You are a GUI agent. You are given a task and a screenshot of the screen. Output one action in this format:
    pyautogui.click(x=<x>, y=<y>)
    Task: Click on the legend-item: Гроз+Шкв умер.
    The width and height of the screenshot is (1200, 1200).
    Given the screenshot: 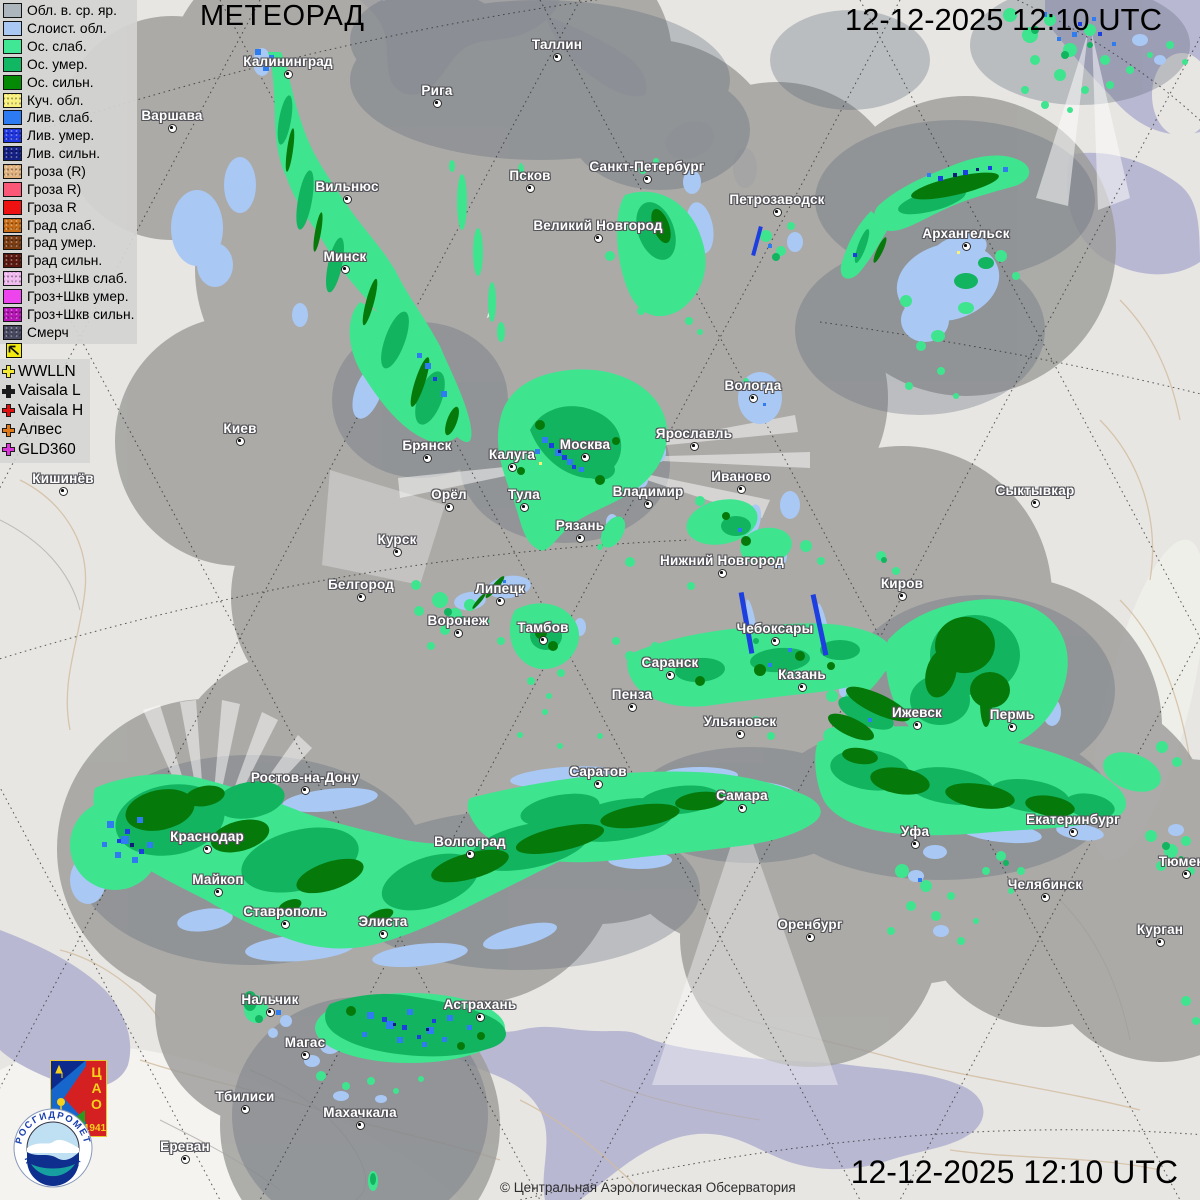 What is the action you would take?
    pyautogui.click(x=69, y=297)
    